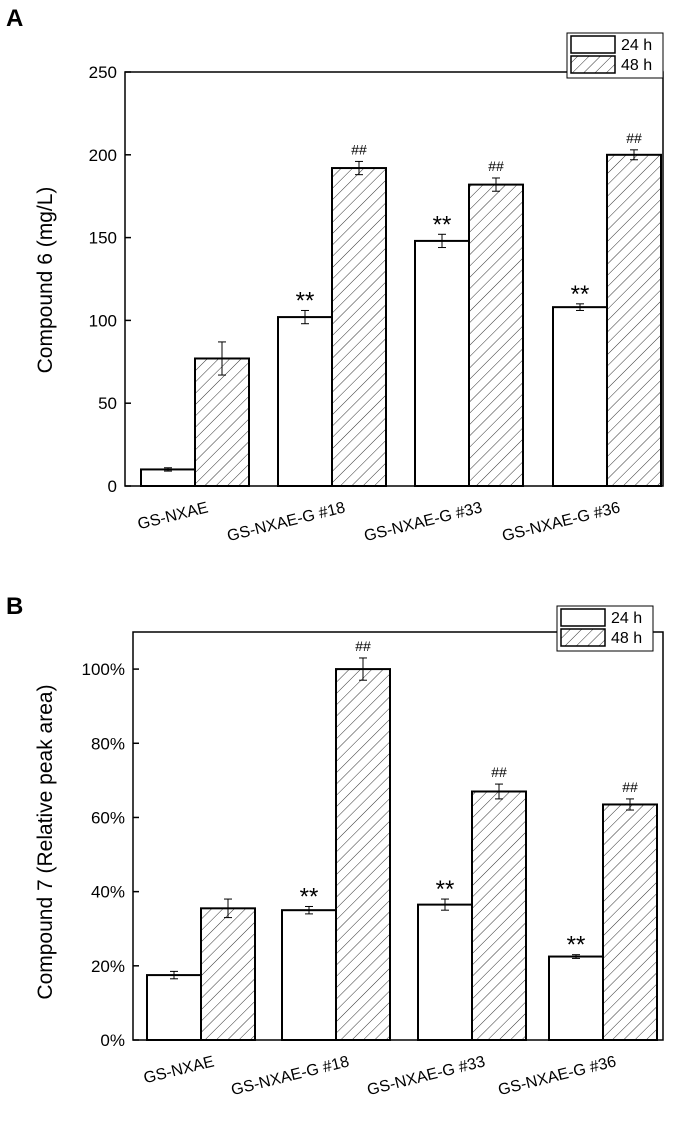 The height and width of the screenshot is (1122, 685). Describe the element at coordinates (103, 72) in the screenshot. I see `y-tick-label: 250` at that location.